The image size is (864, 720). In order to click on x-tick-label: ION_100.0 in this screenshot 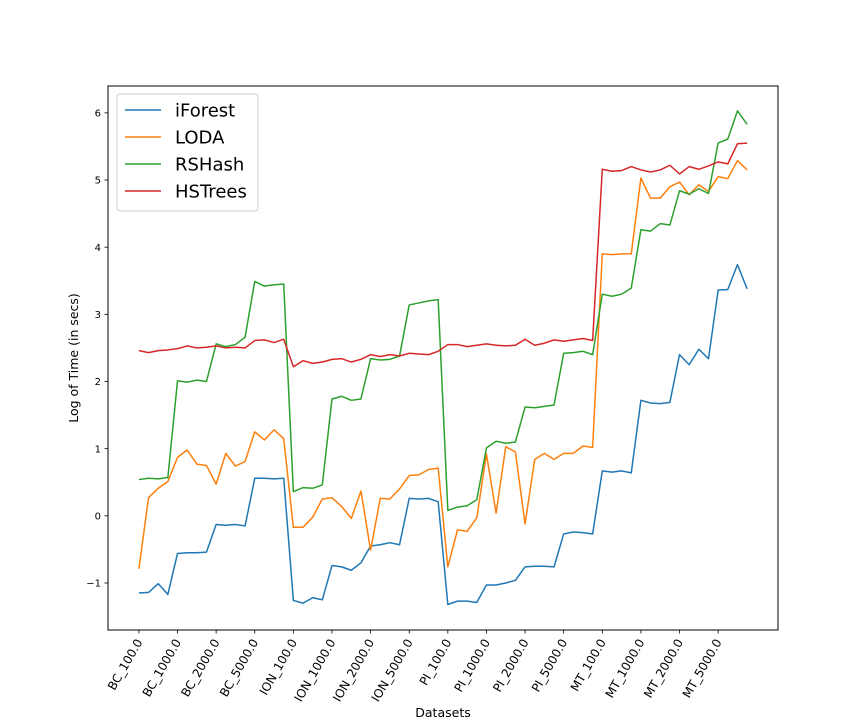, I will do `click(278, 667)`.